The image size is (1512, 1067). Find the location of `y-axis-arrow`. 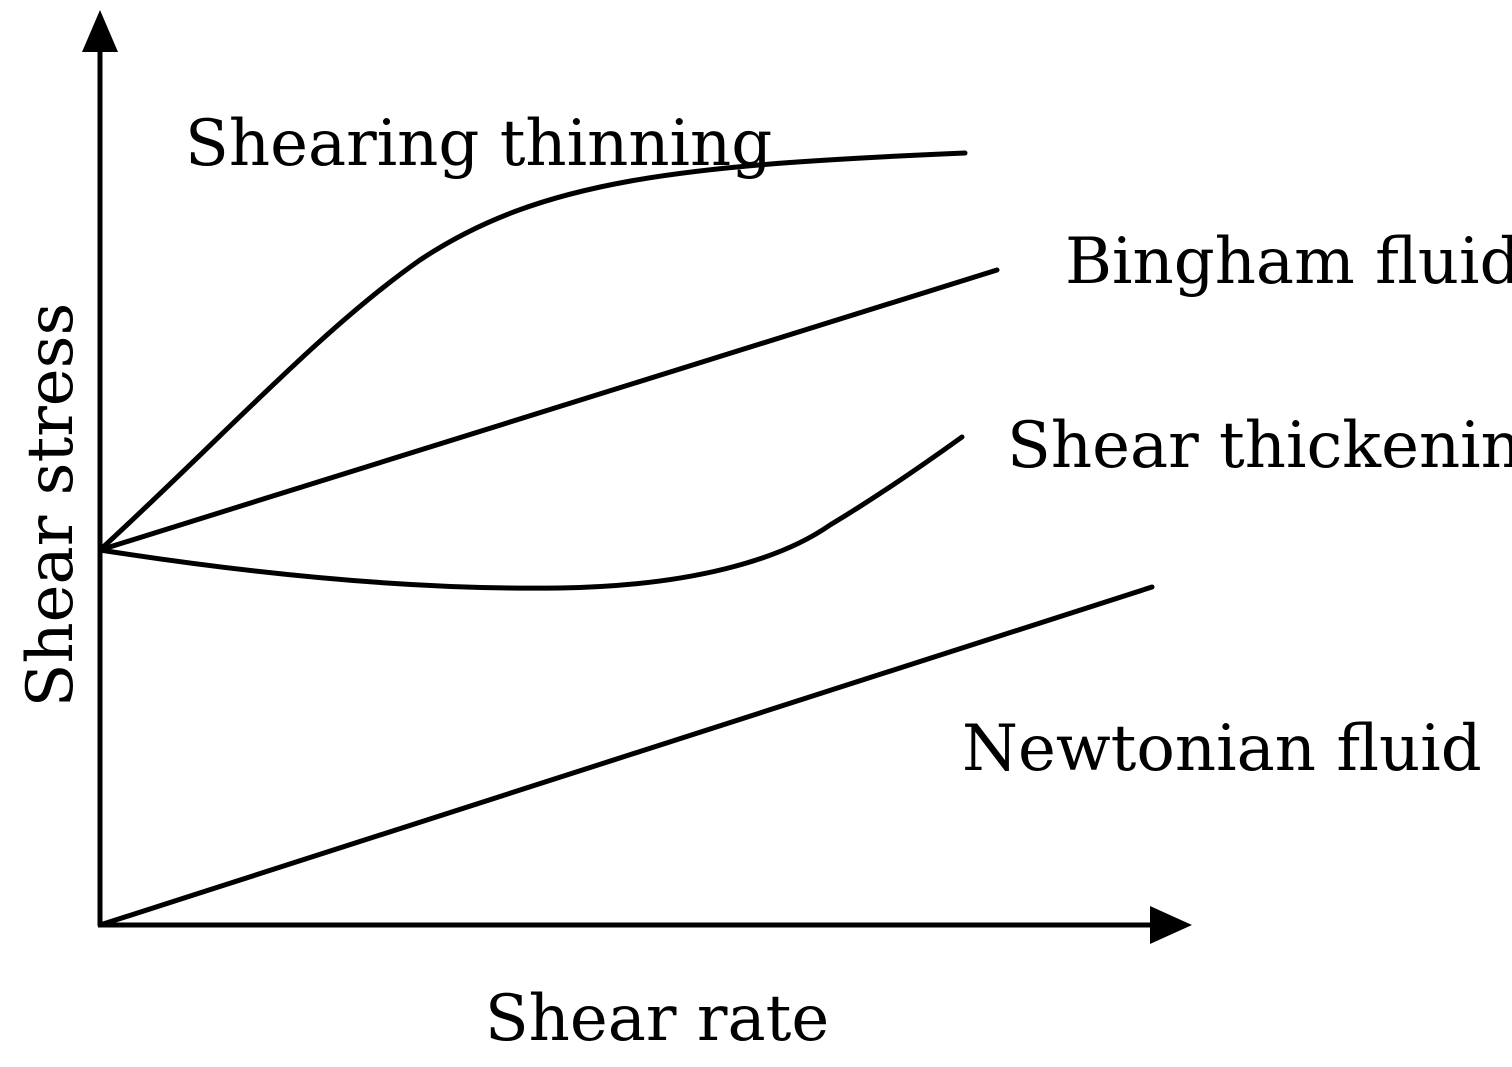

y-axis-arrow is located at coordinates (100, 31).